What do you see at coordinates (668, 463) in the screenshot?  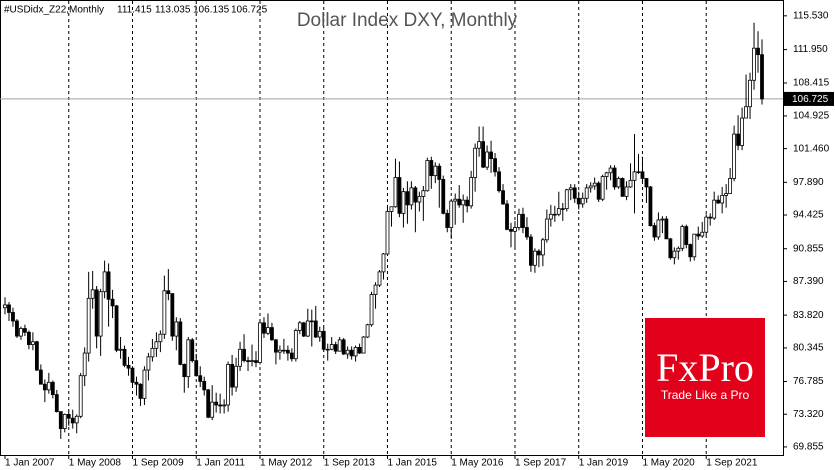 I see `x-tick-label: 1 May 2020` at bounding box center [668, 463].